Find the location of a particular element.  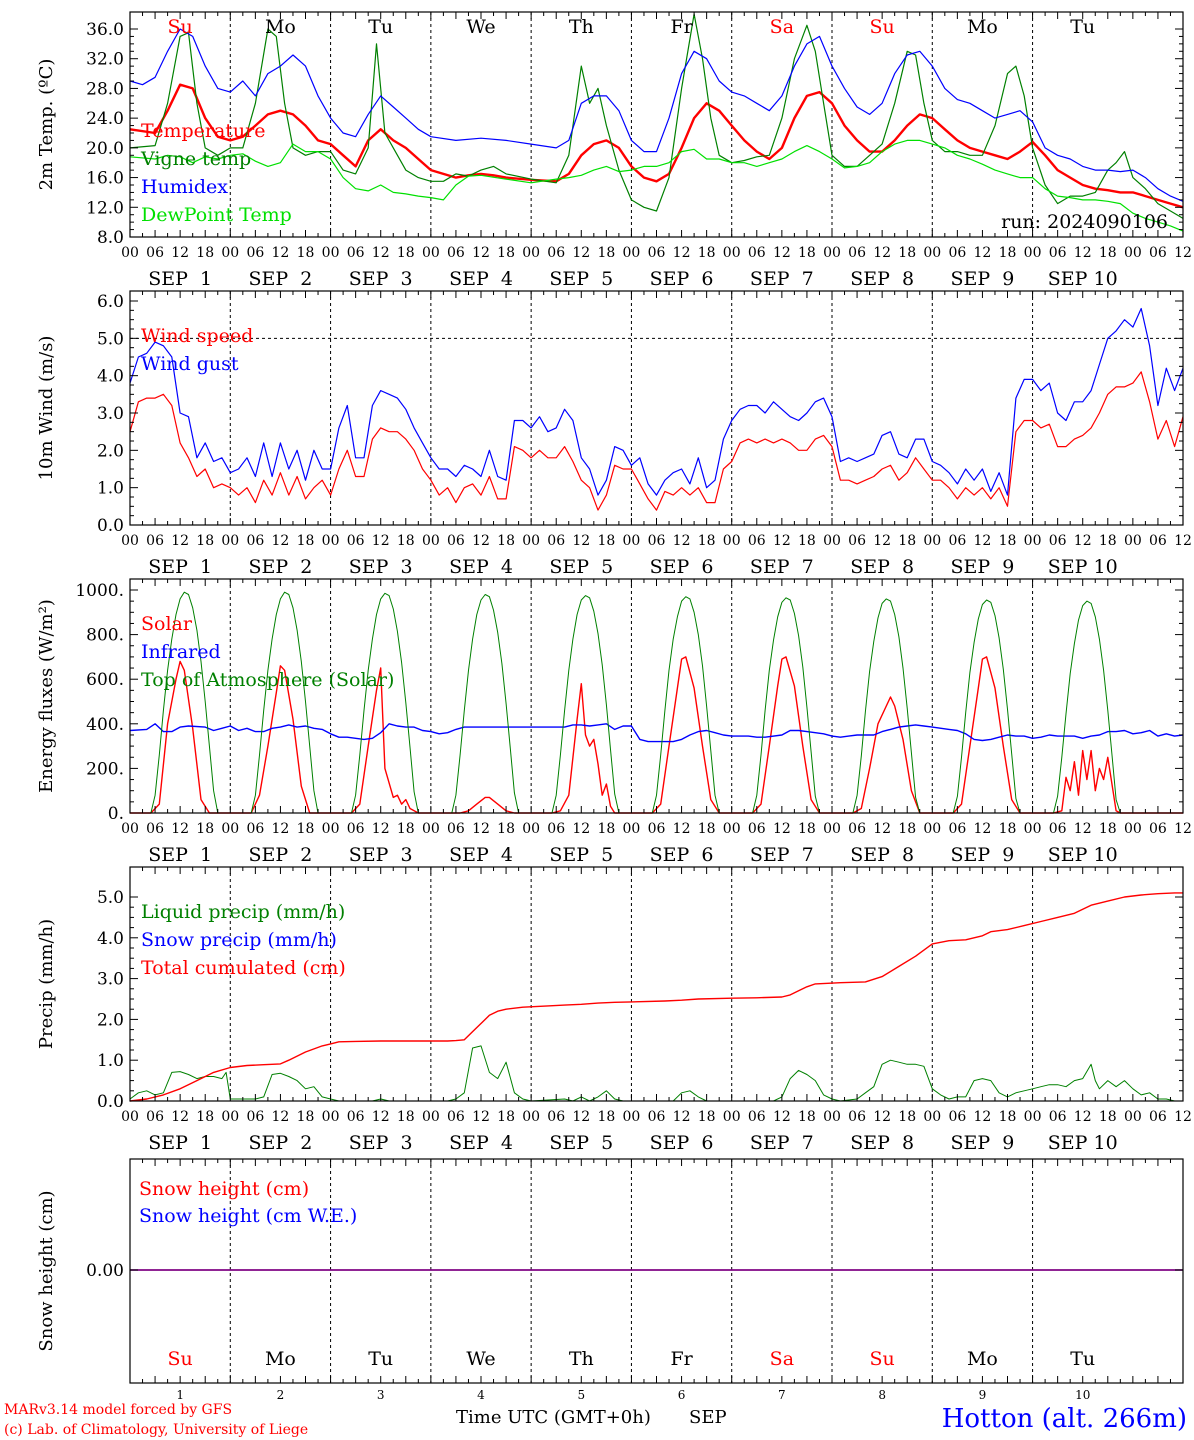

date-label: SEP 7 is located at coordinates (782, 1143).